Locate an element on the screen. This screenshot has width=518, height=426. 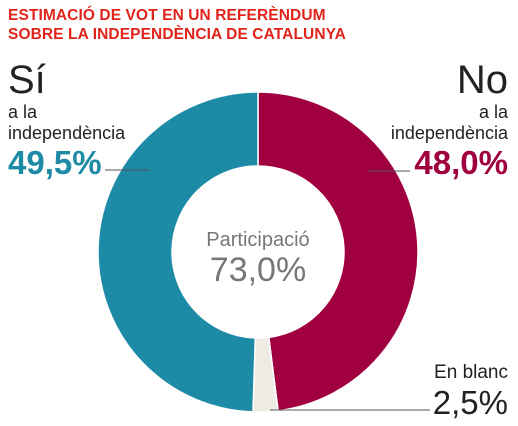
si-subtitle-2: independència is located at coordinates (67, 133).